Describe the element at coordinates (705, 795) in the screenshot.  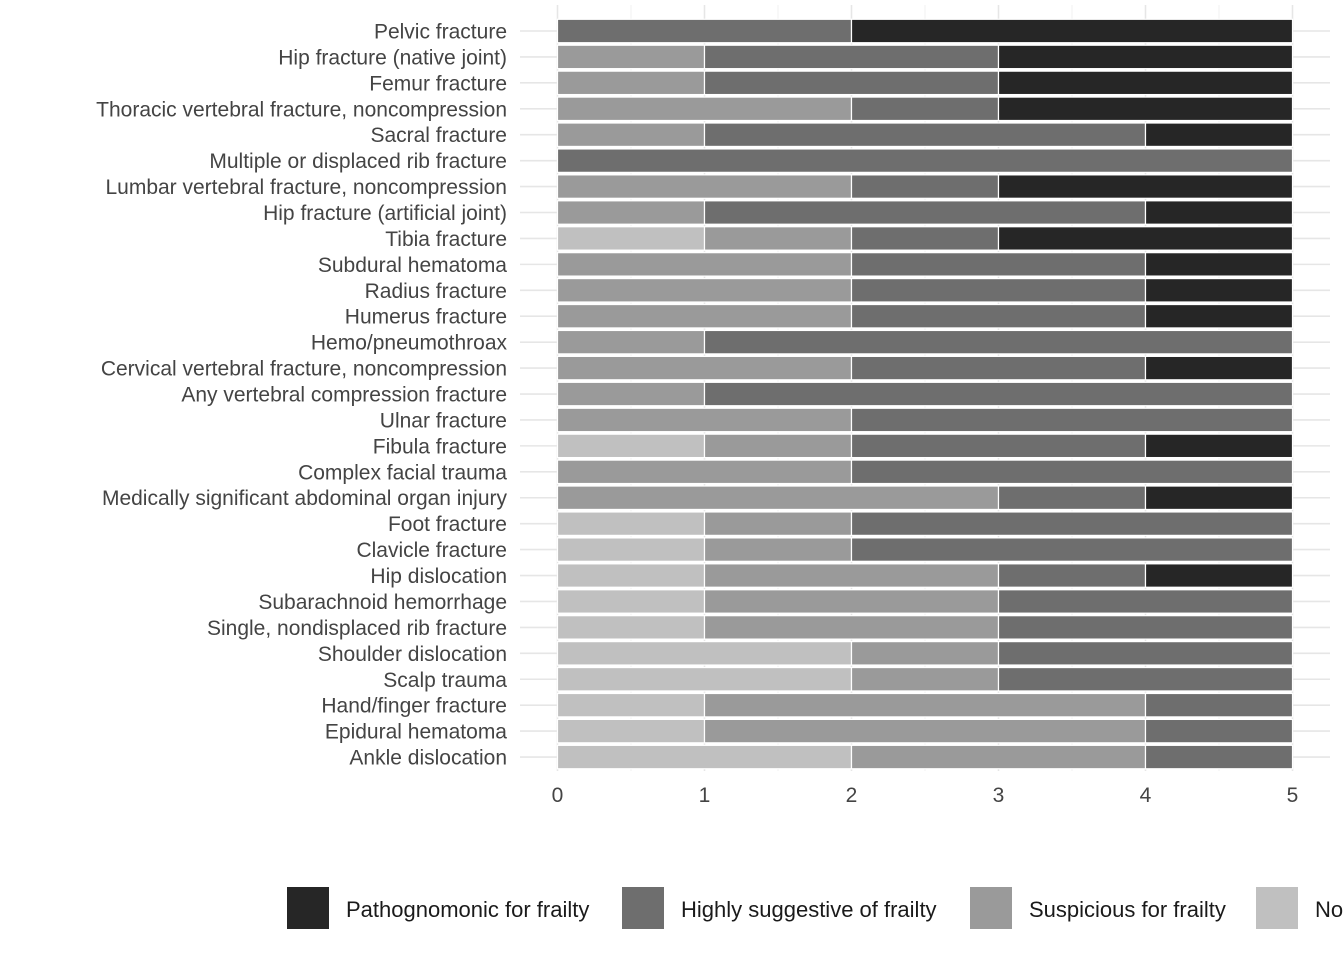
I see `x-tick-label: 1` at that location.